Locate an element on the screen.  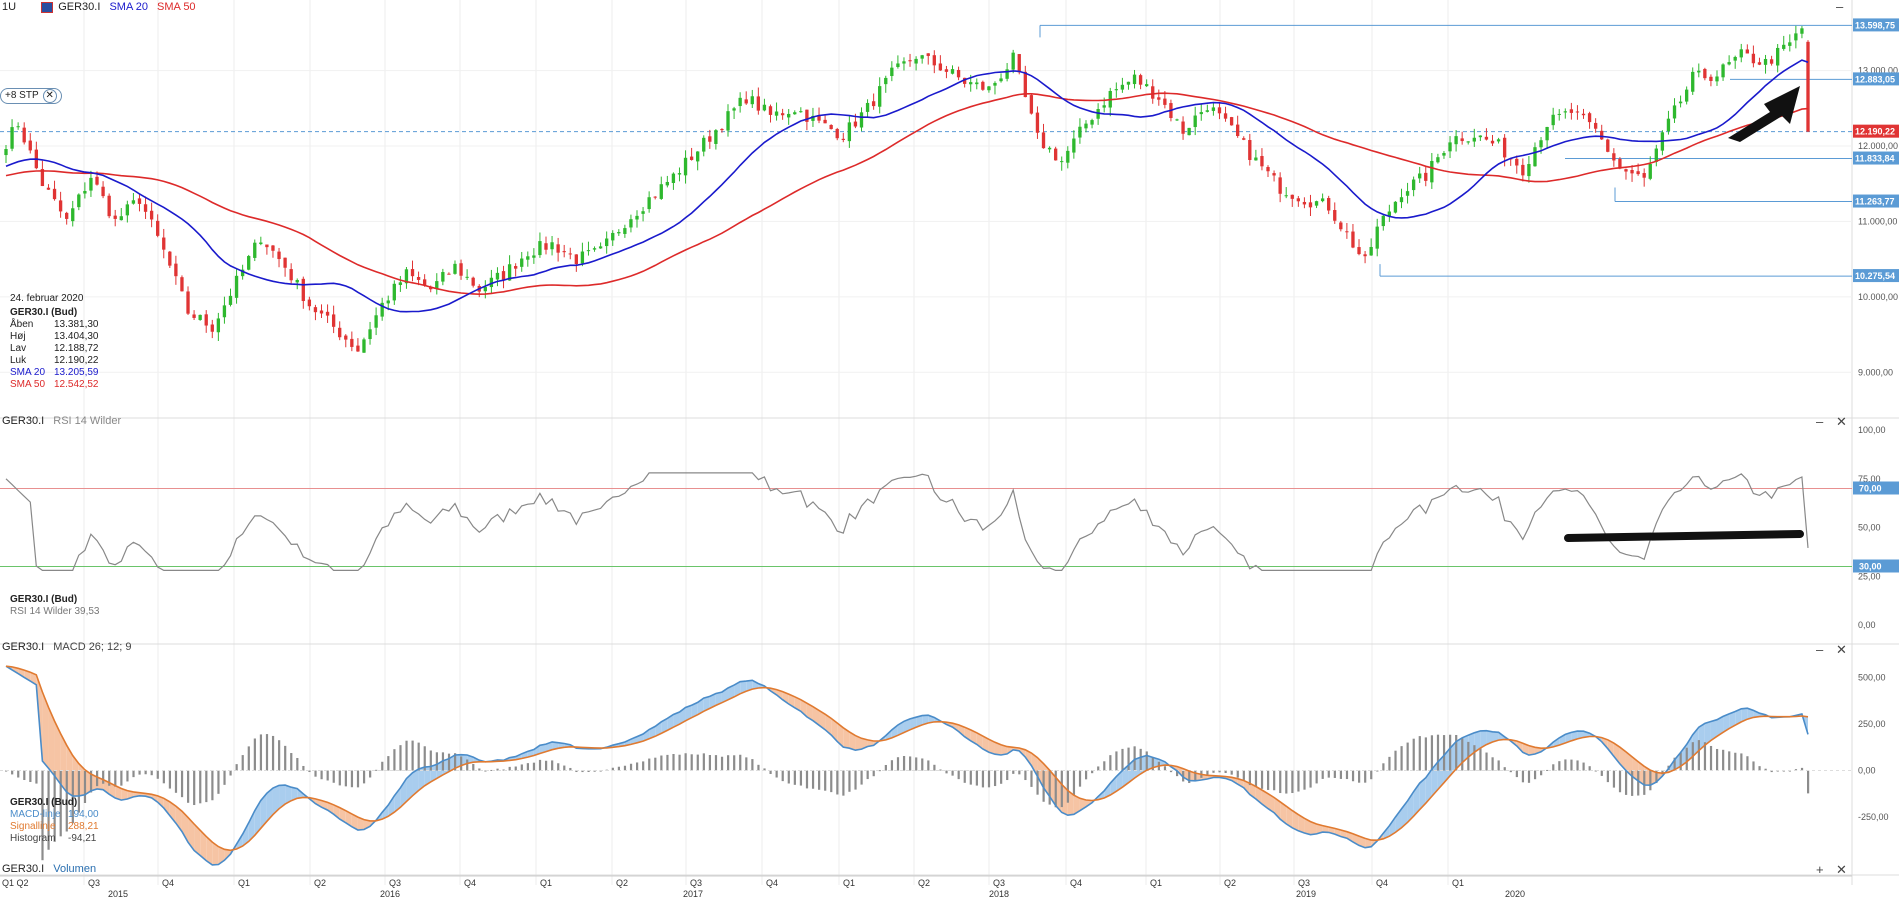
stp-close-icon: ✕ is located at coordinates (49, 96).